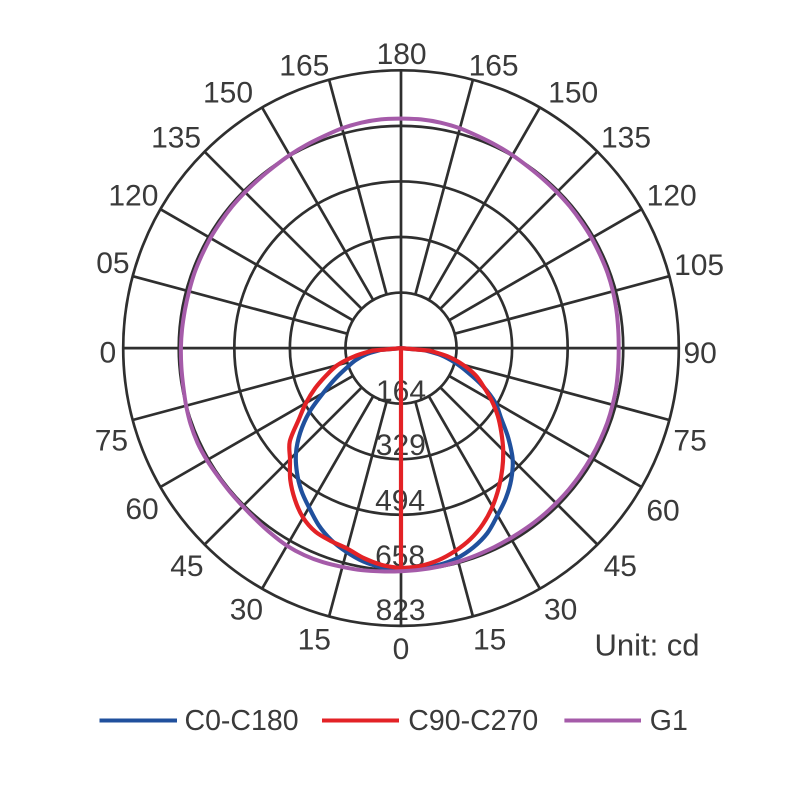 The height and width of the screenshot is (803, 807). Describe the element at coordinates (646, 645) in the screenshot. I see `svg-text: Unit: cd` at that location.